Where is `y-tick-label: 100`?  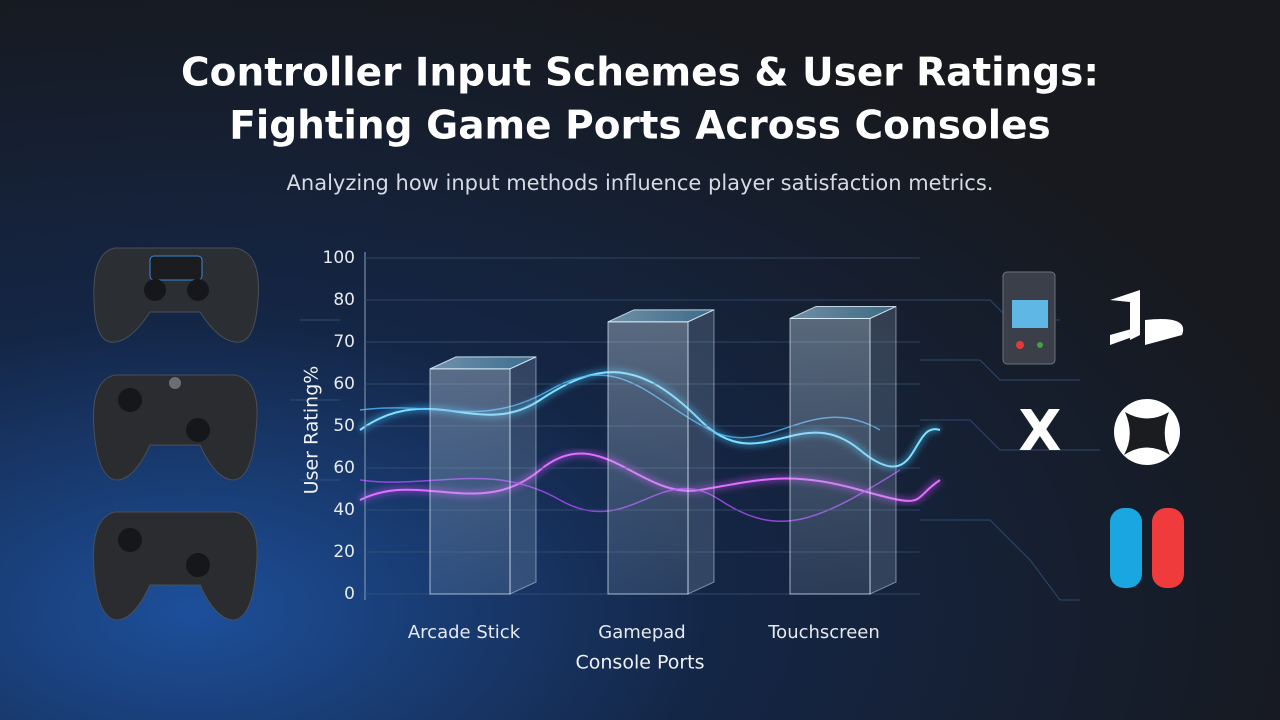
y-tick-label: 100 is located at coordinates (339, 258).